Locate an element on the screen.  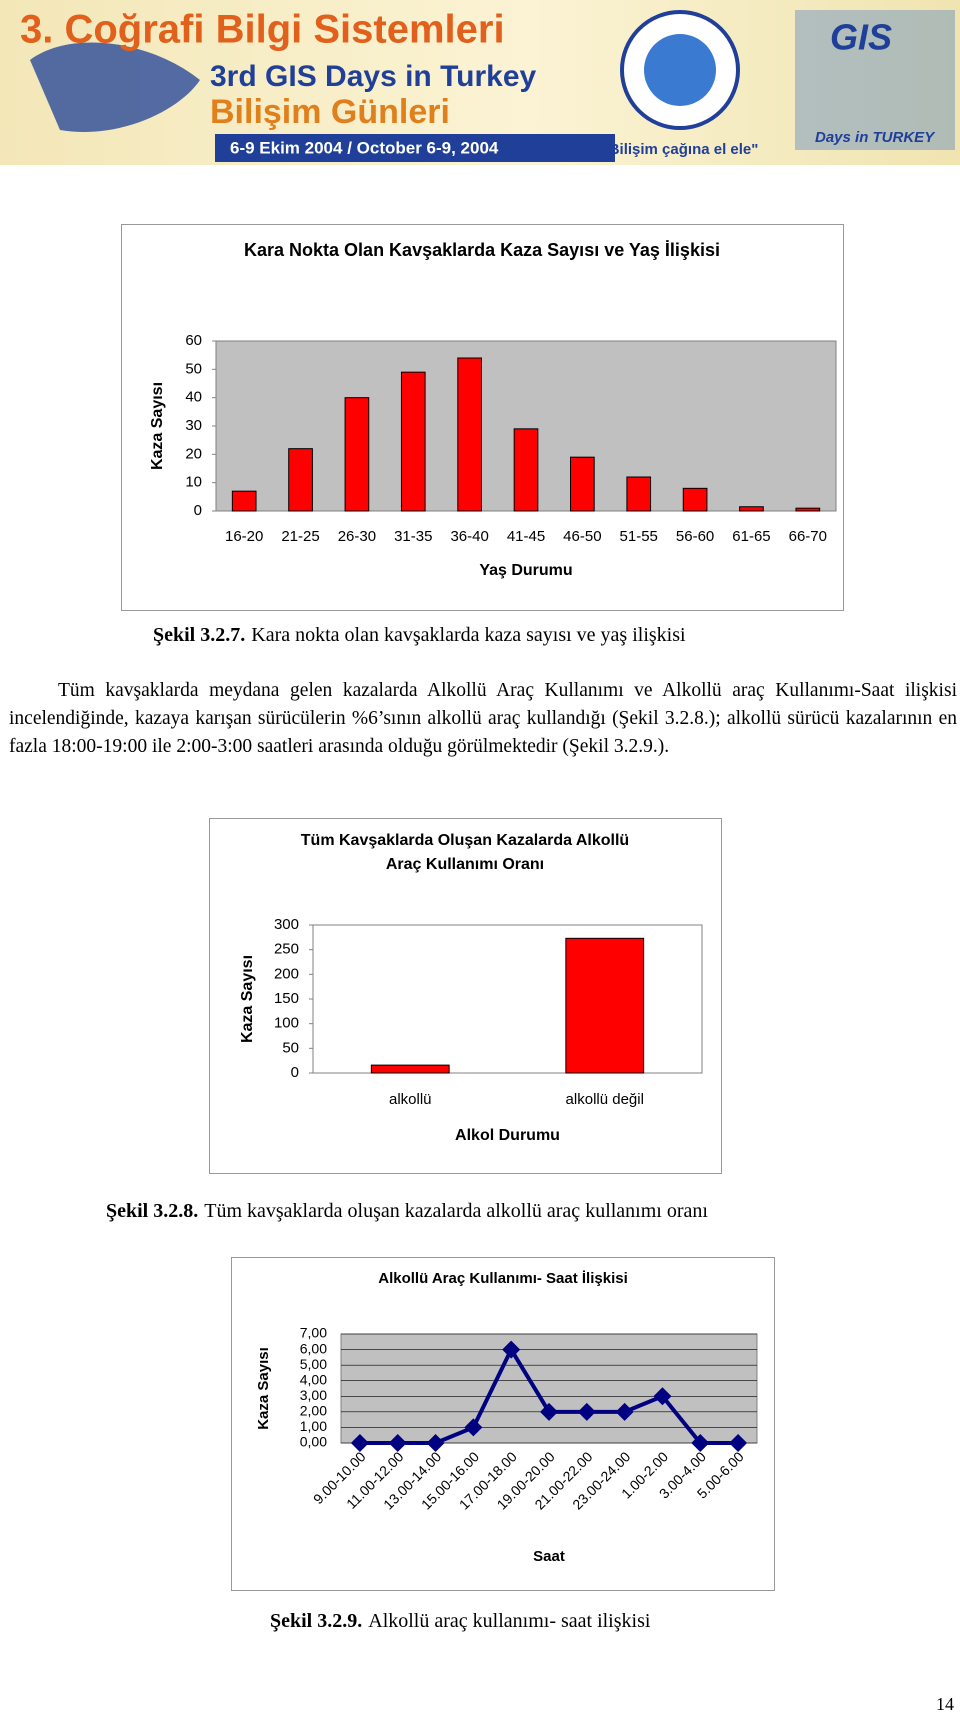
x-tick-label: 51-55 is located at coordinates (639, 536).